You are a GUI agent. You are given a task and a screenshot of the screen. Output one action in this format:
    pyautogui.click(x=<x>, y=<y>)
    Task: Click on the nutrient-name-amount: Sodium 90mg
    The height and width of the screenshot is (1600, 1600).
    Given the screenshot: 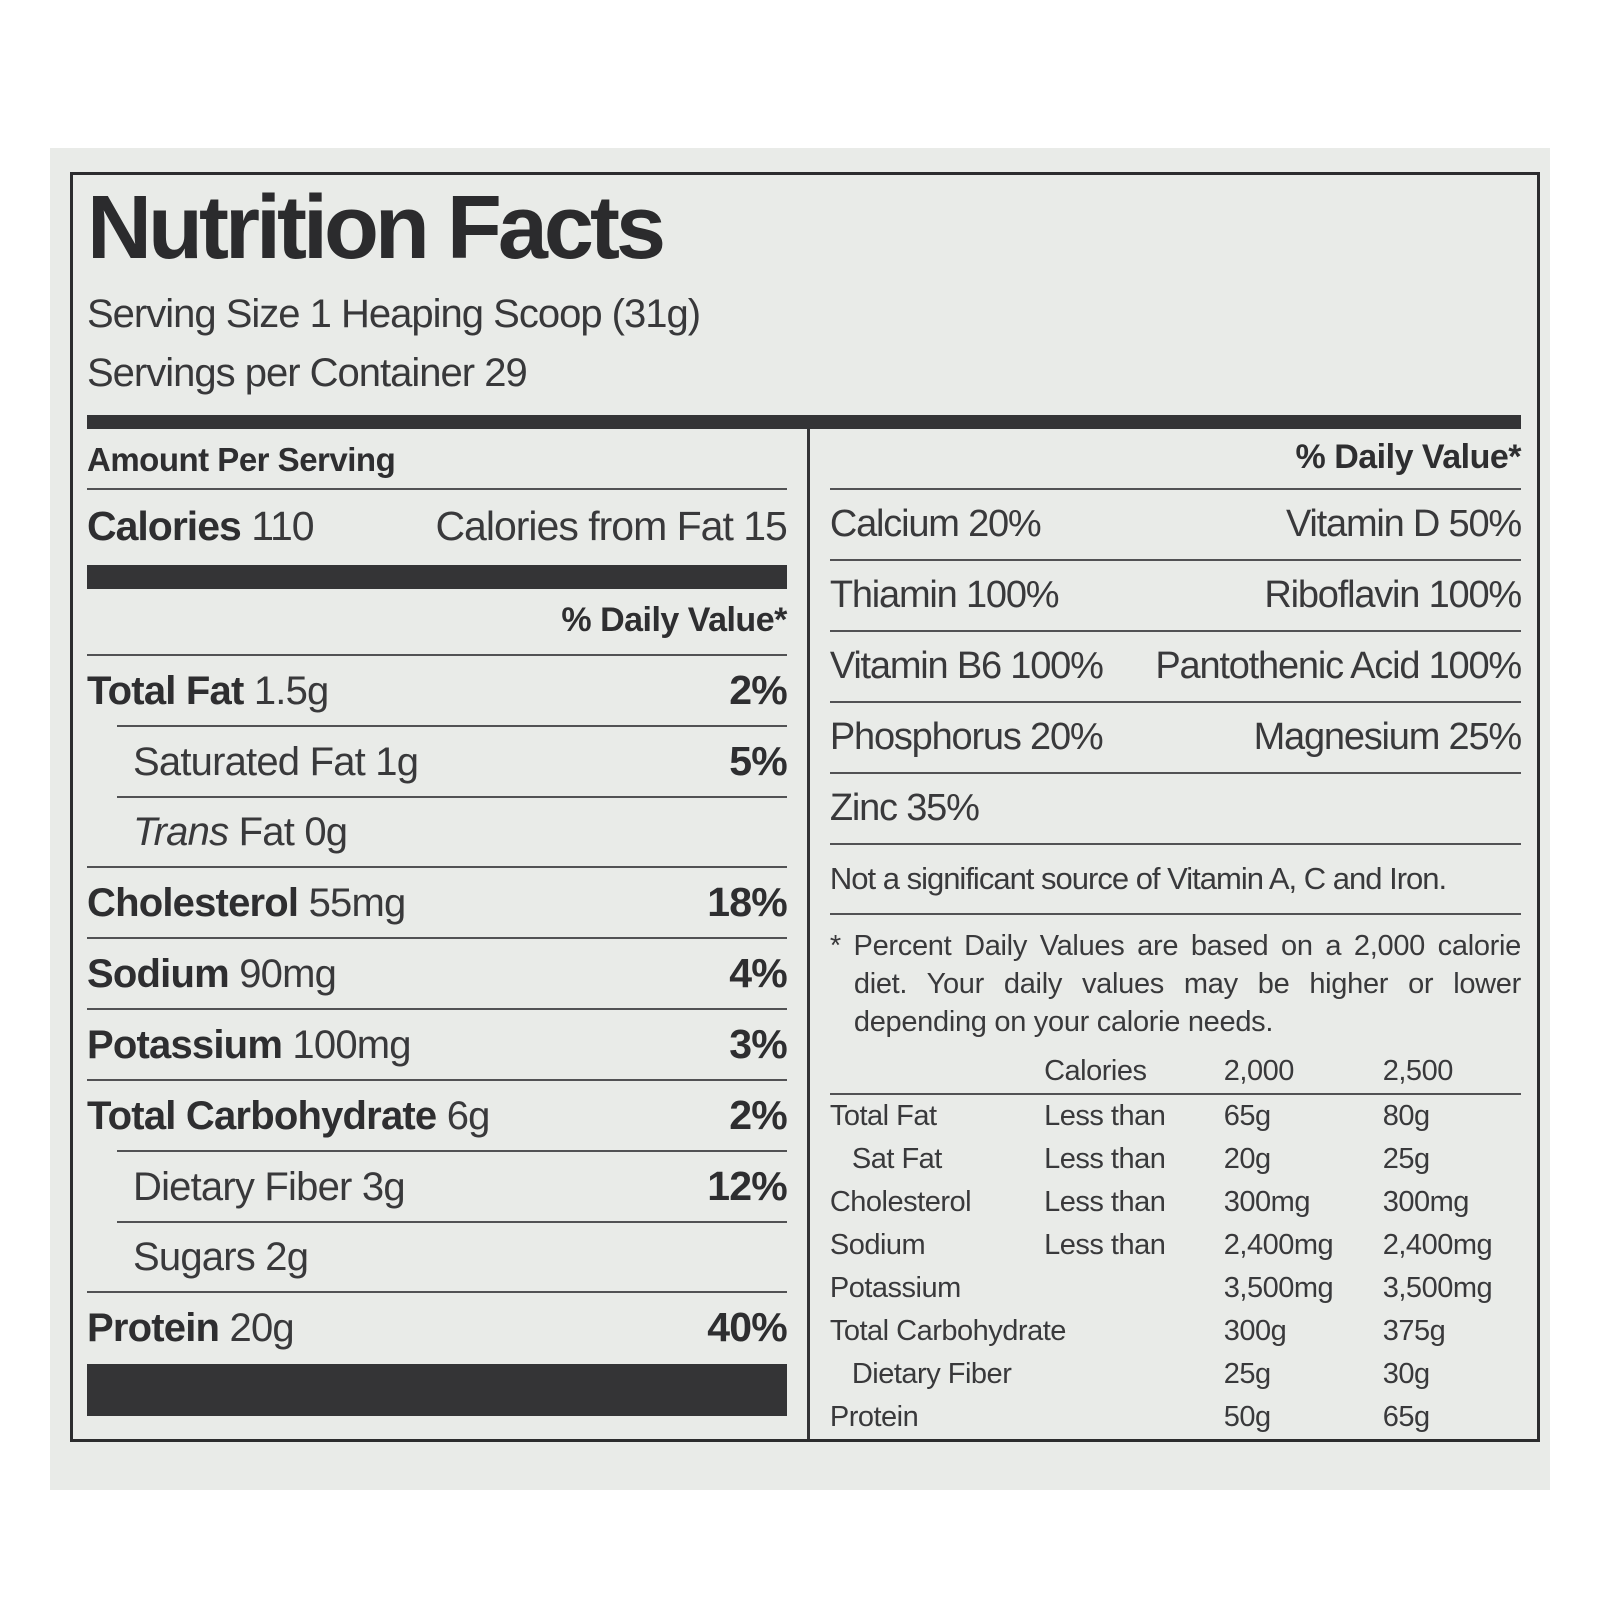 What is the action you would take?
    pyautogui.click(x=212, y=974)
    